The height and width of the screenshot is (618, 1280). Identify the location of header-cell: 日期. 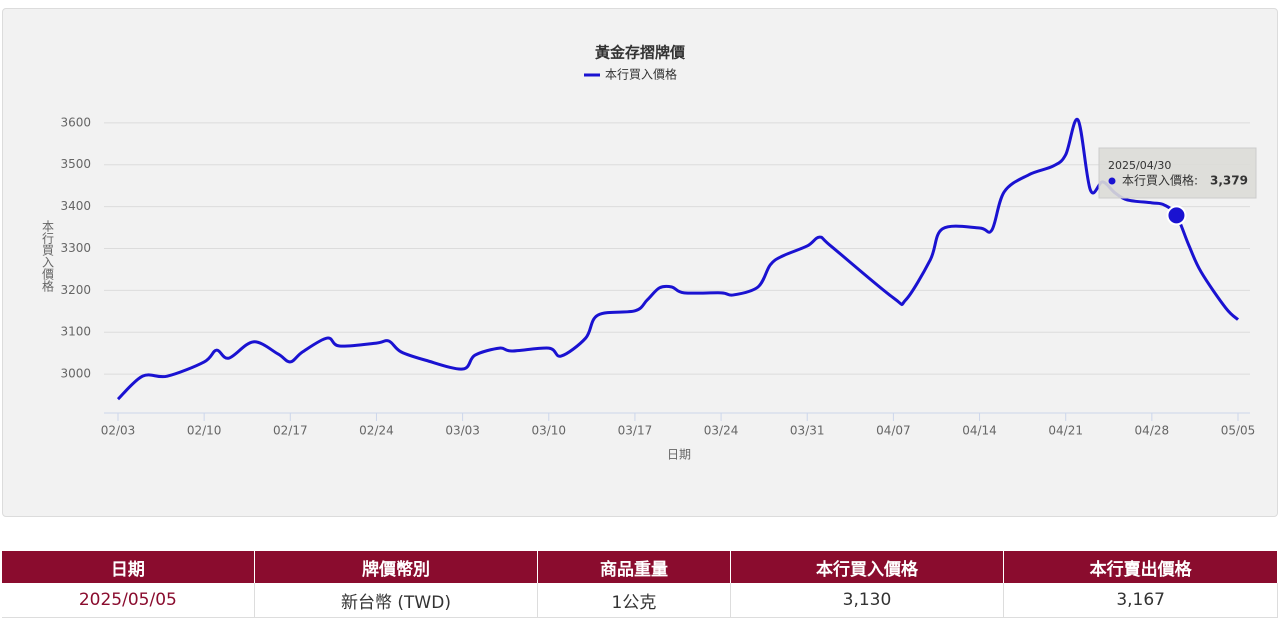
(128, 567).